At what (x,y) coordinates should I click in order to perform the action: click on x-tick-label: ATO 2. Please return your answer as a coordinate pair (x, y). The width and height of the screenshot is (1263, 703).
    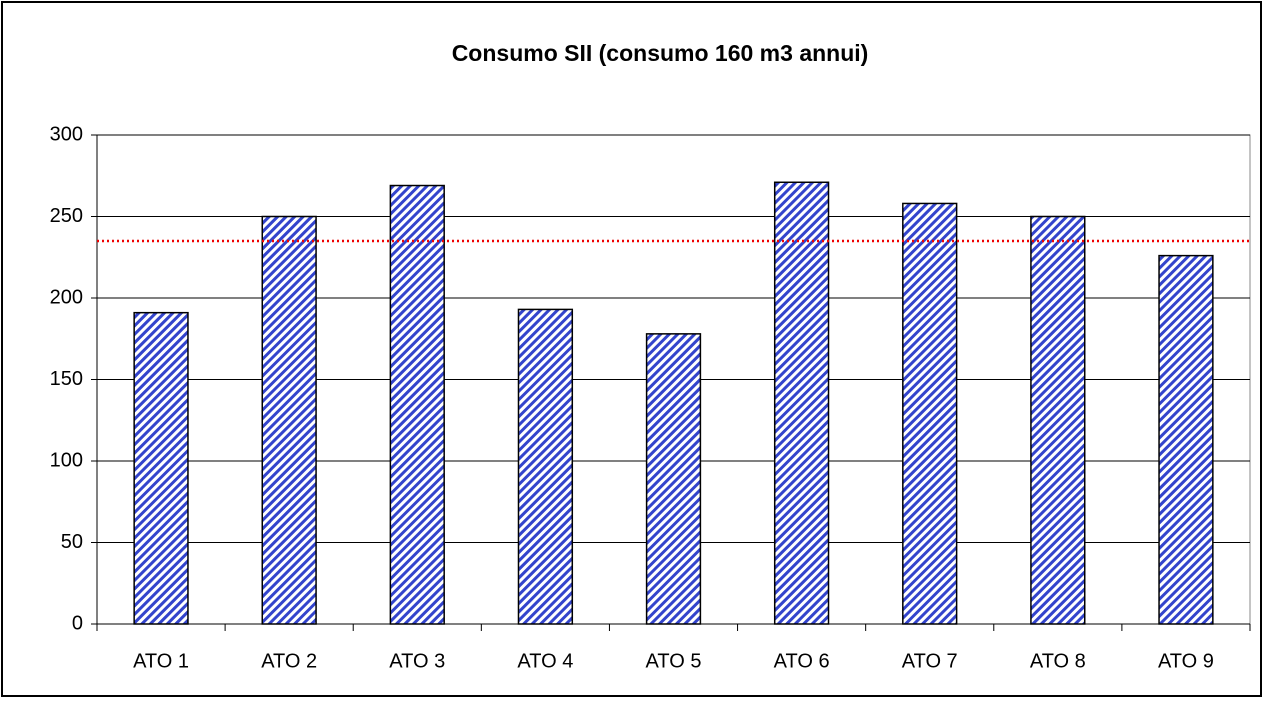
    Looking at the image, I should click on (289, 661).